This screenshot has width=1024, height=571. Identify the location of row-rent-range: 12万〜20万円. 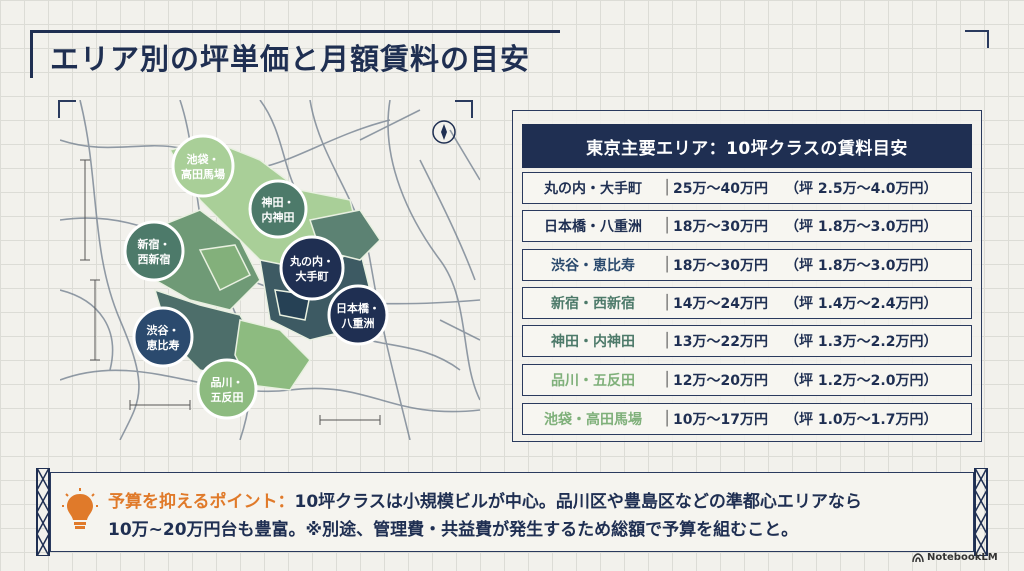
(720, 381).